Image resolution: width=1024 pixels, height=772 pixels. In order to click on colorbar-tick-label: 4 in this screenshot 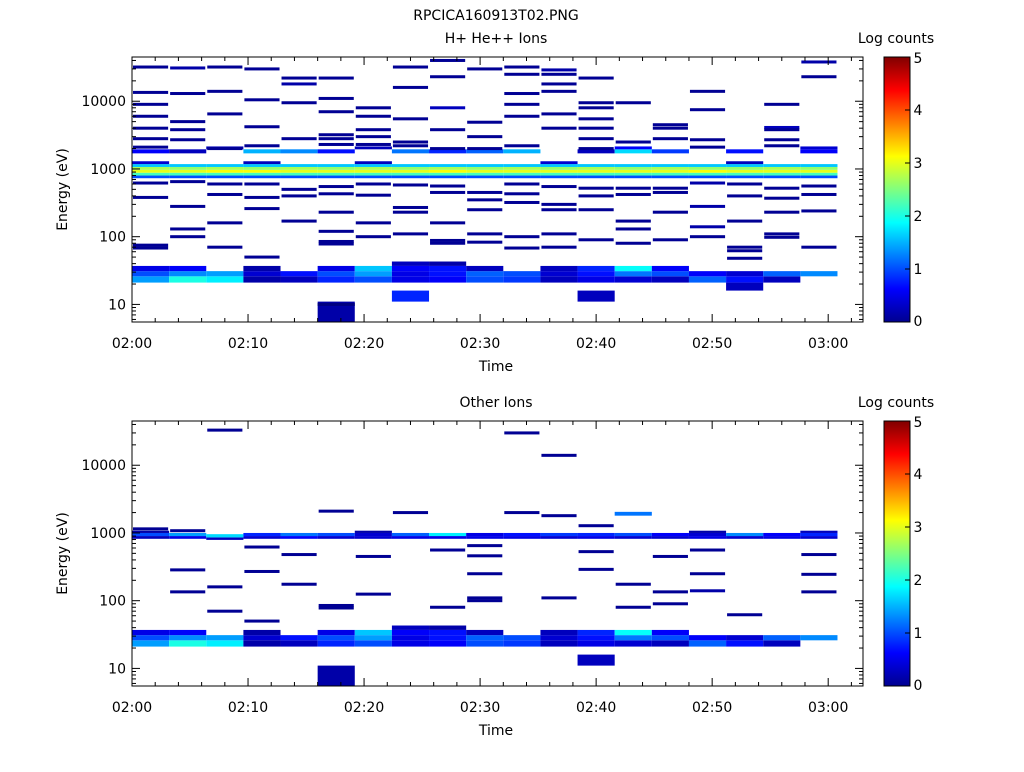, I will do `click(918, 475)`.